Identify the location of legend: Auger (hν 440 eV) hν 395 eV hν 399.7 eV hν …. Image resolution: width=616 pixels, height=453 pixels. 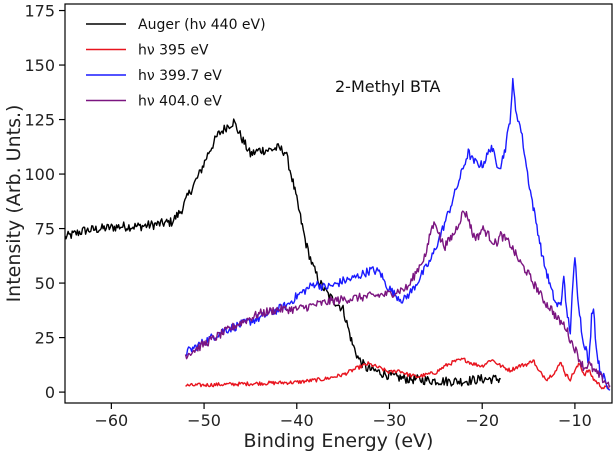
(176, 63).